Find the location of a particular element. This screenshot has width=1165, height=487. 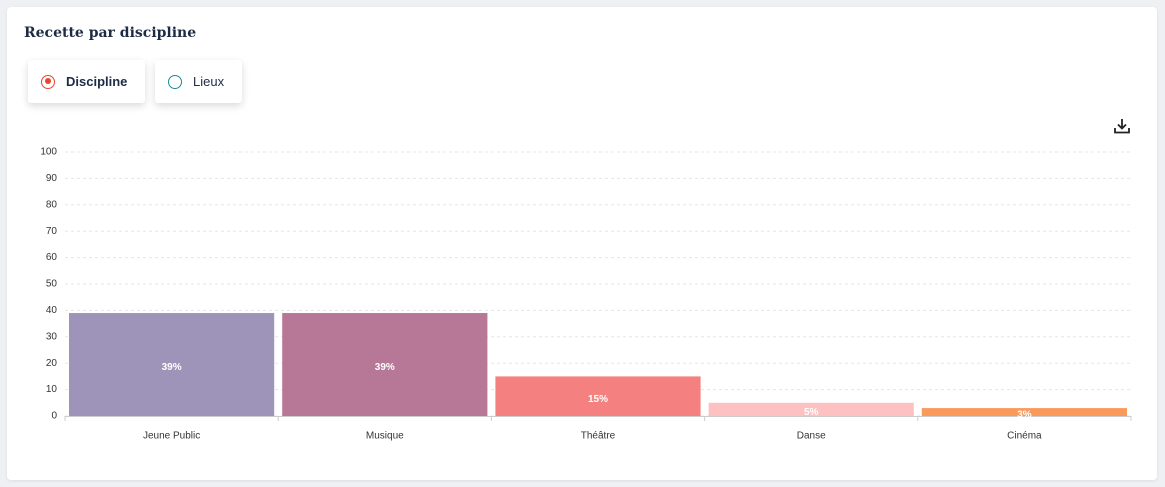

y-tick-label: 0 is located at coordinates (54, 416).